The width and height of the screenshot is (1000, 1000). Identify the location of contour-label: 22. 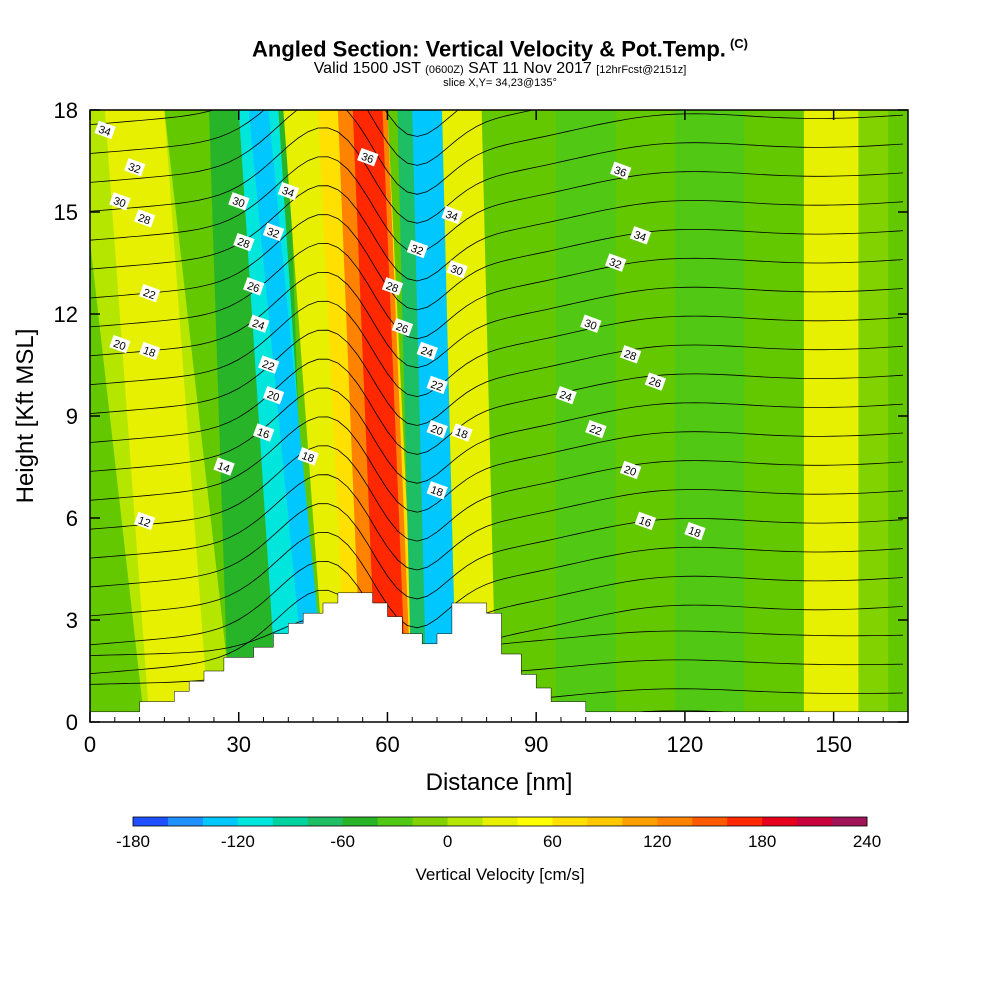
(596, 429).